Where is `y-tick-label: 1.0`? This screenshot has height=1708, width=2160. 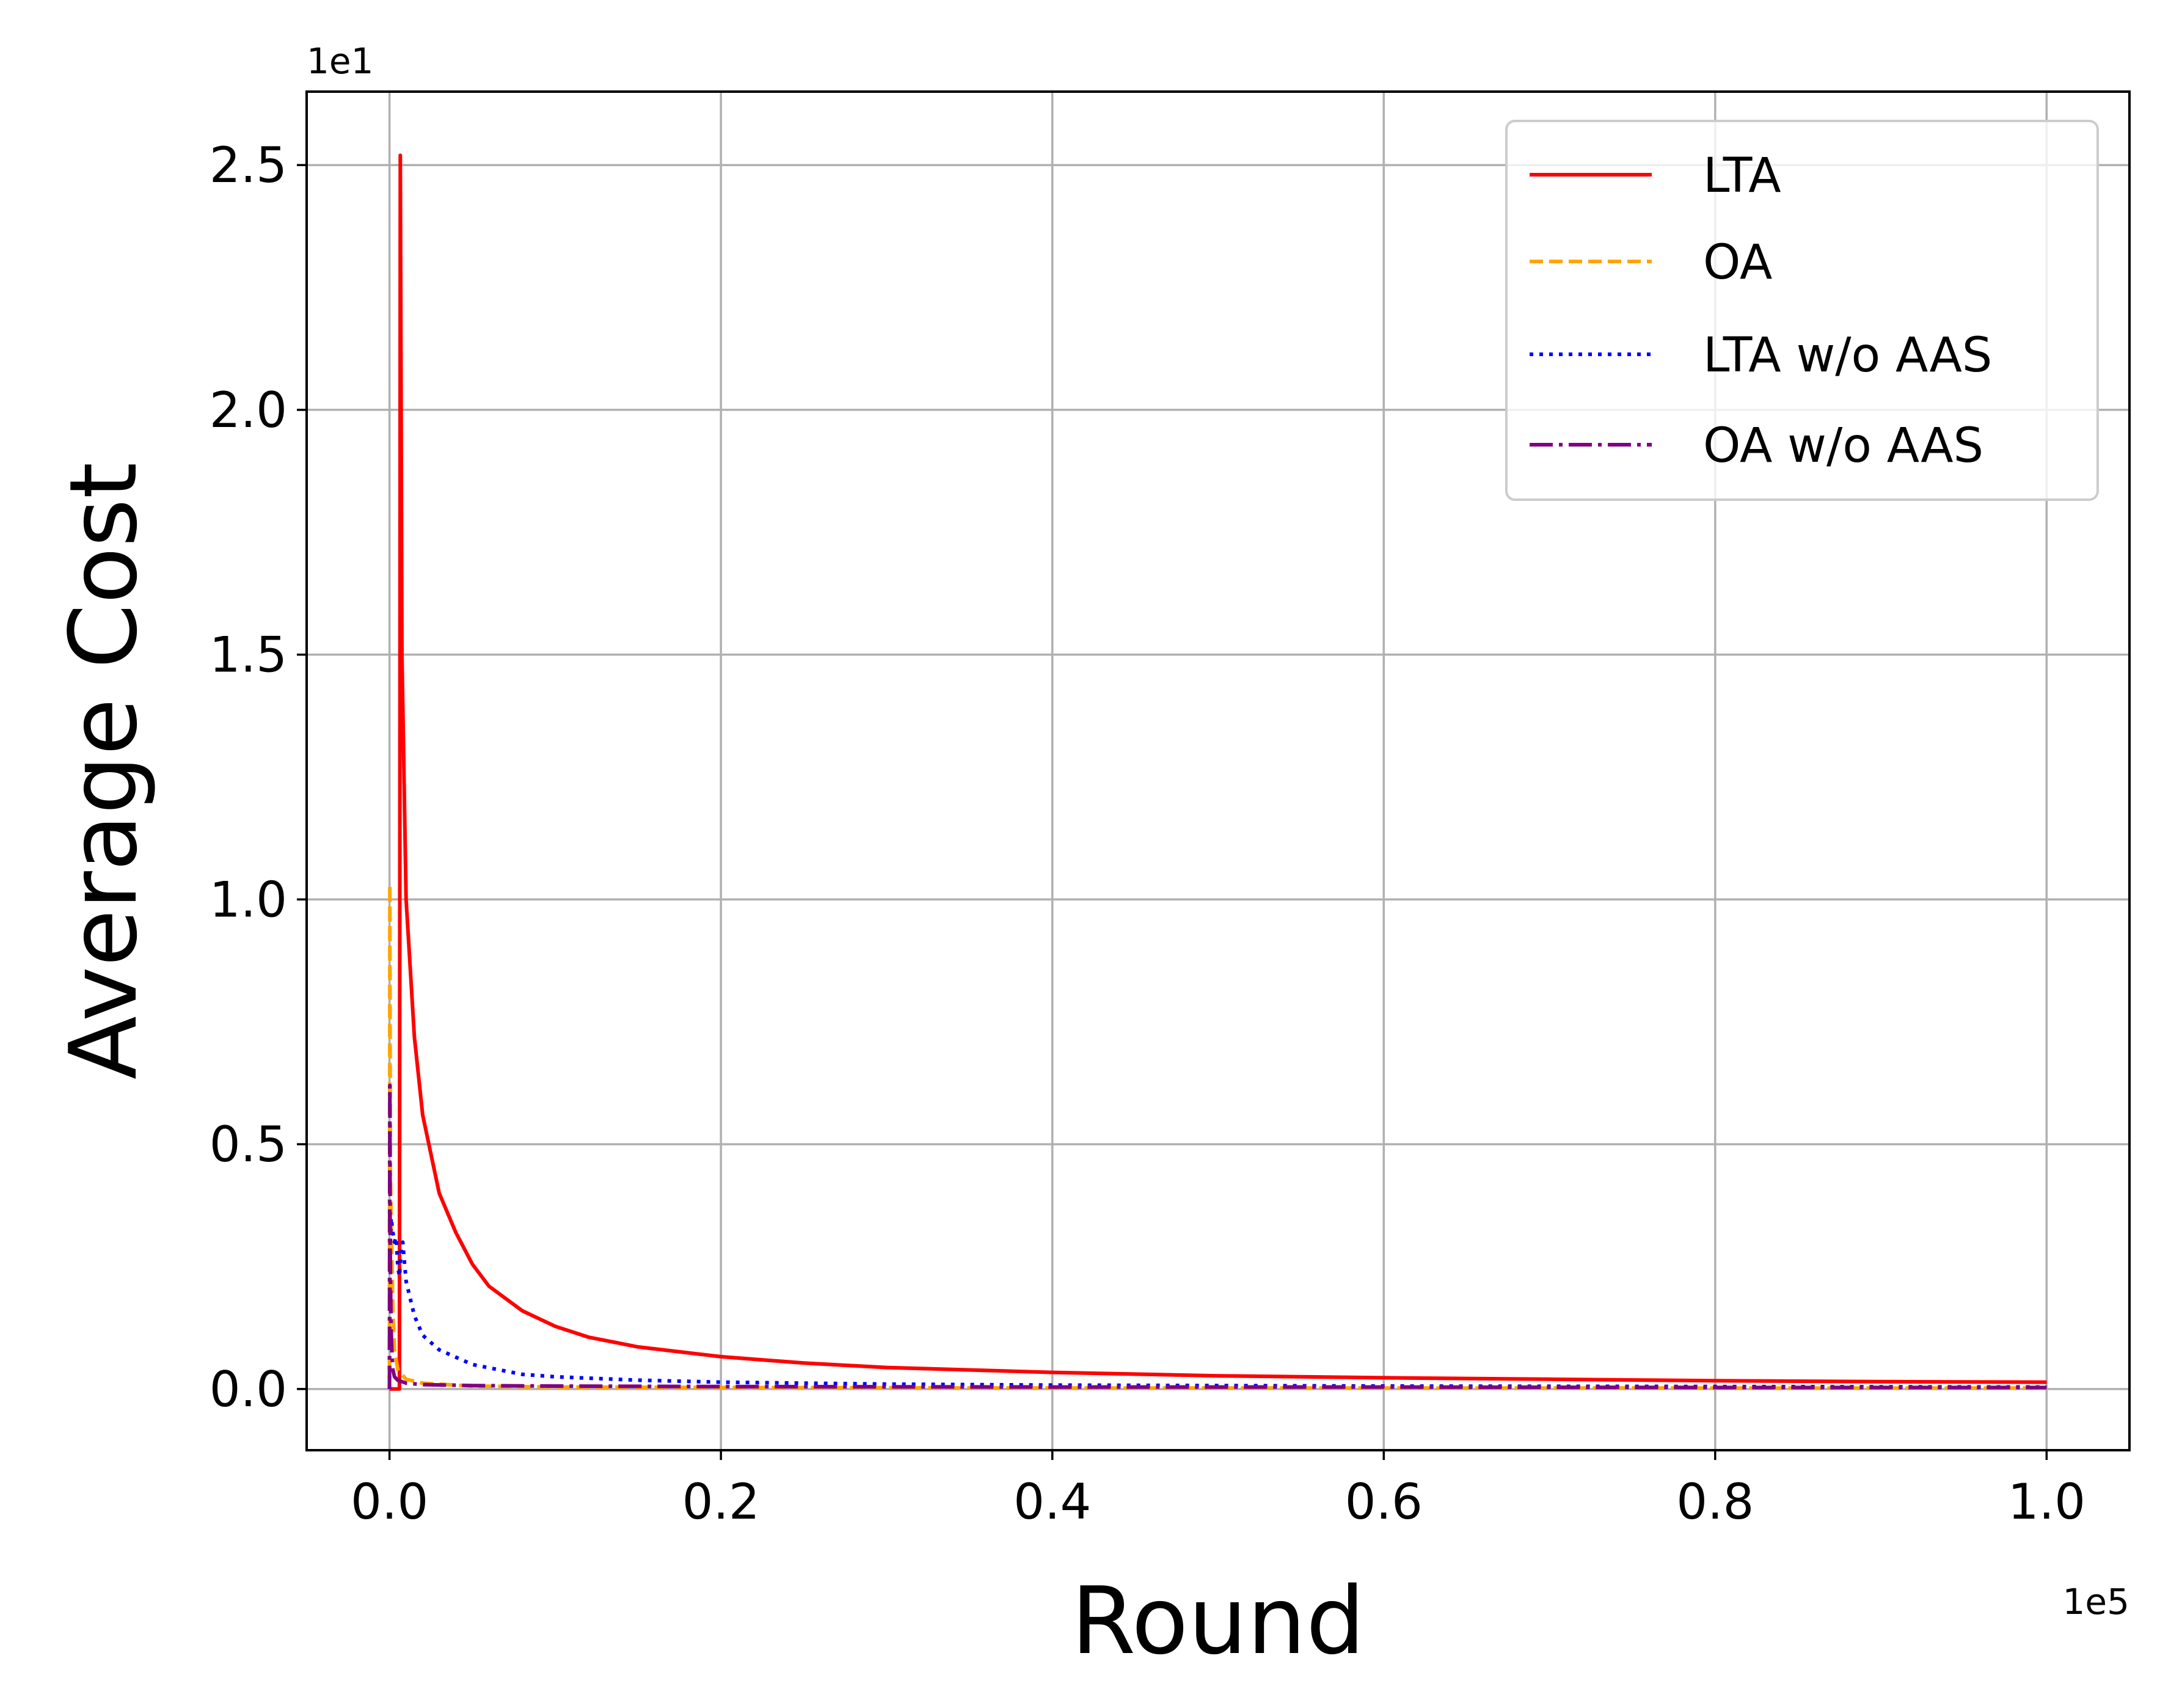 y-tick-label: 1.0 is located at coordinates (249, 899).